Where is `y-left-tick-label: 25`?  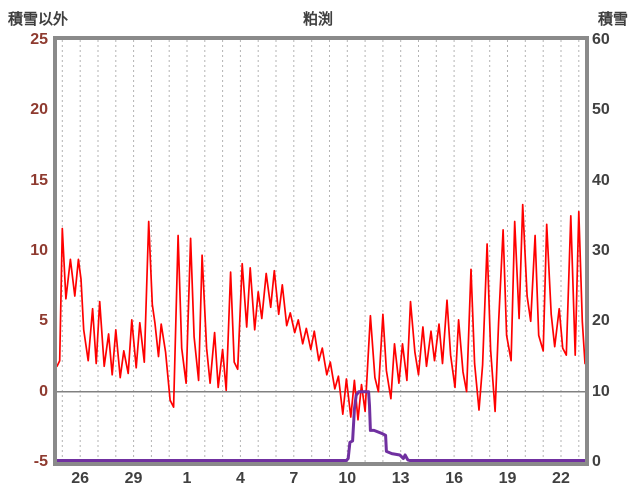
y-left-tick-label: 25 is located at coordinates (39, 39).